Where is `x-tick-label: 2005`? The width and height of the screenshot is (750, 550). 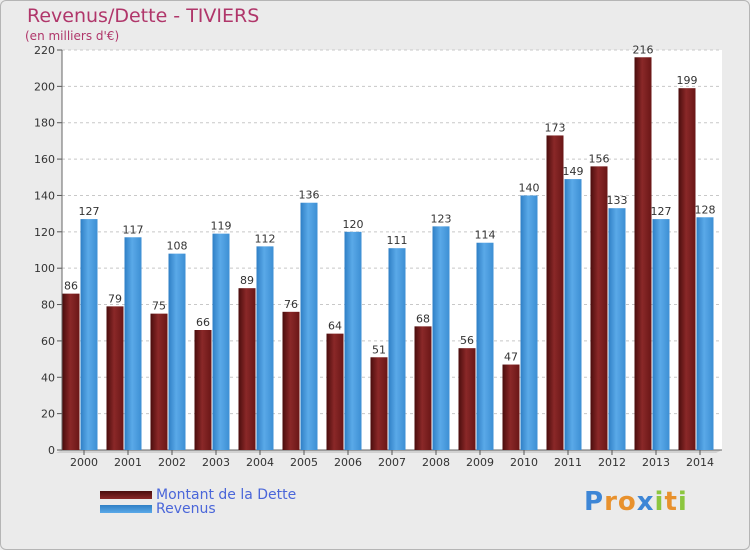 x-tick-label: 2005 is located at coordinates (304, 462).